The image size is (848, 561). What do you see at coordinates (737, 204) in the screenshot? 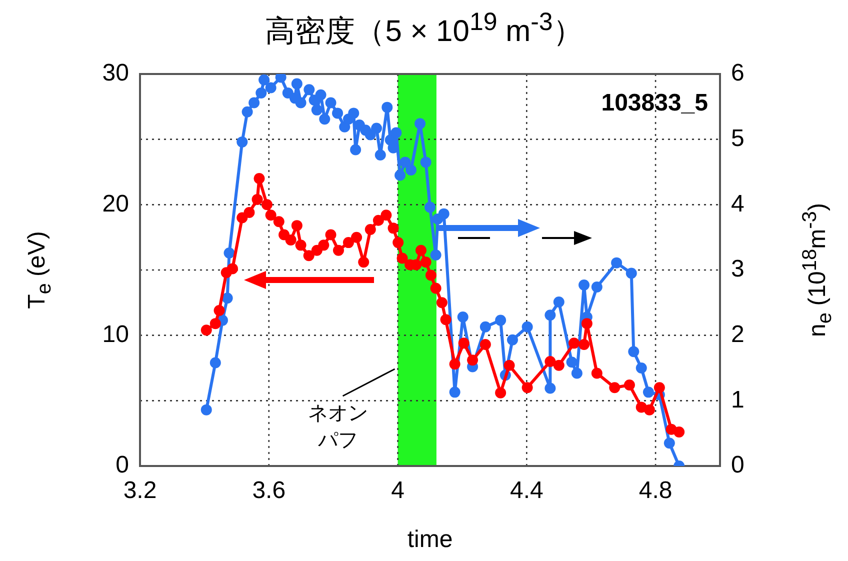
I see `y2-tick-label: 4` at bounding box center [737, 204].